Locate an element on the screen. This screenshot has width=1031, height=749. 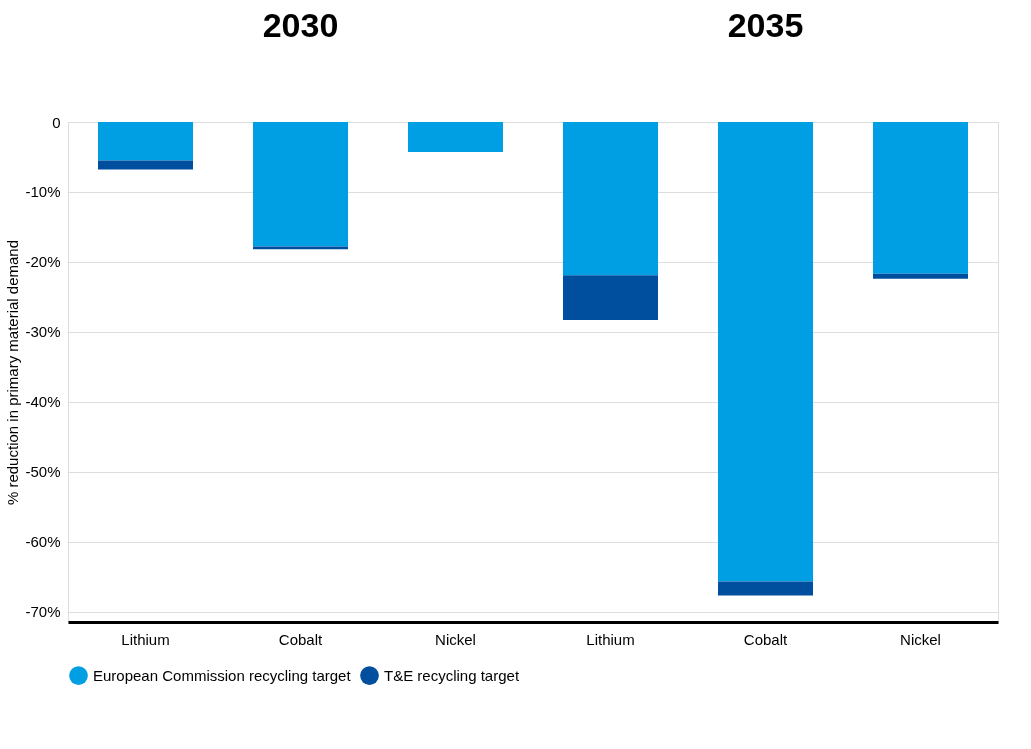
y-tick-label: 0 is located at coordinates (56, 122).